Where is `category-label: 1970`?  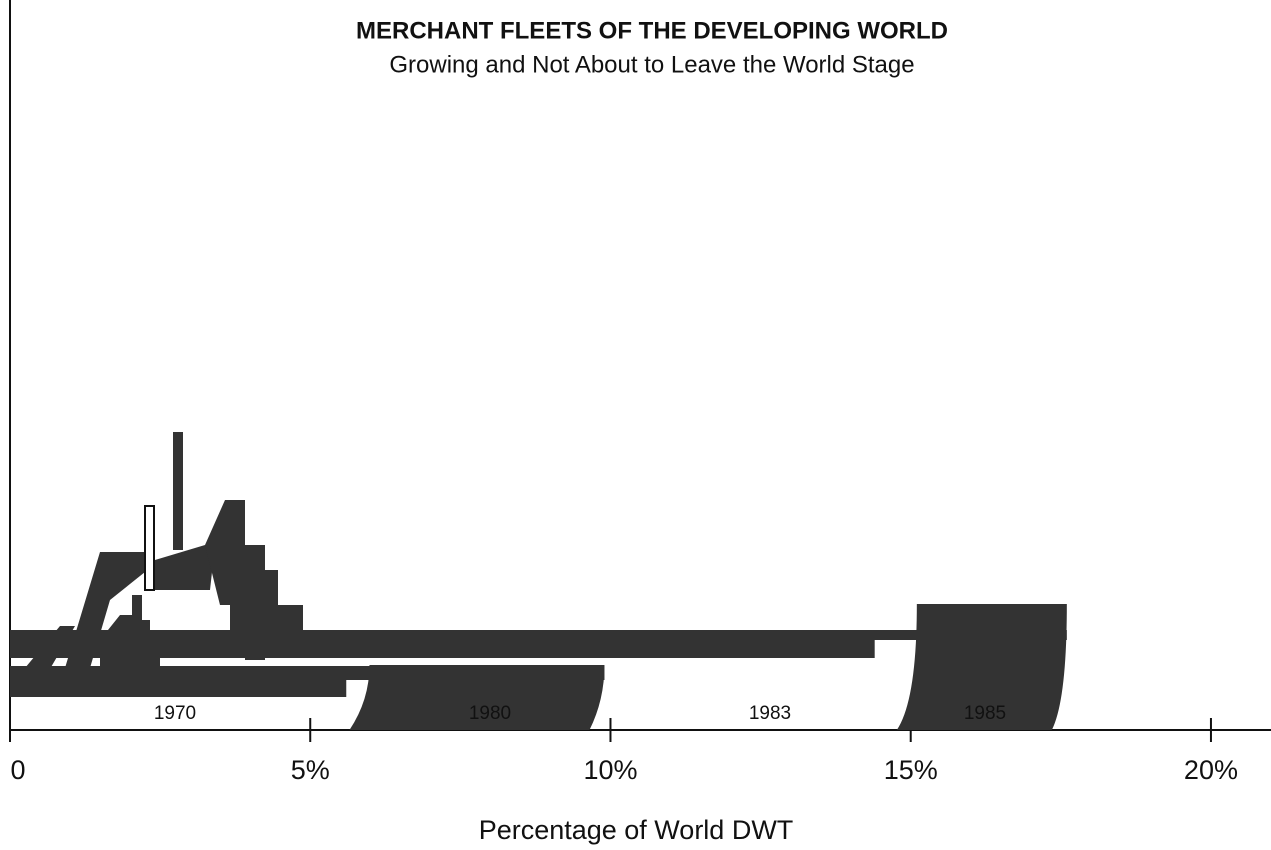 category-label: 1970 is located at coordinates (175, 713).